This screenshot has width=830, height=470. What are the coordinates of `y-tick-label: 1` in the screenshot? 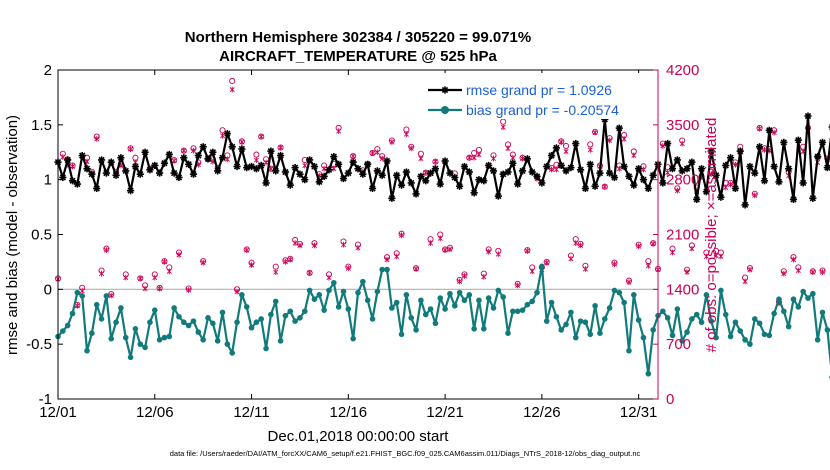 It's located at (48, 180).